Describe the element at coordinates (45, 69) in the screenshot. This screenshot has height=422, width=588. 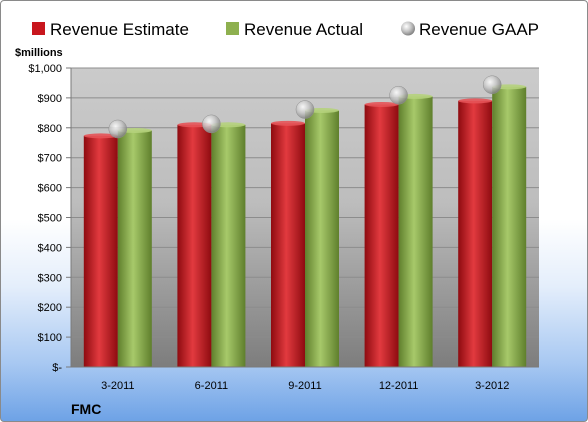
I see `y-tick-label: $1,000` at that location.